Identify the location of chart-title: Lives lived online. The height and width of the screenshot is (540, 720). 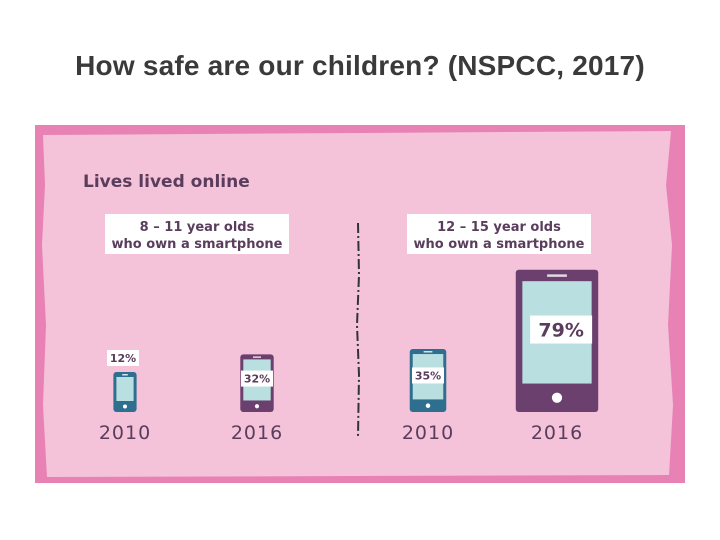
(166, 182).